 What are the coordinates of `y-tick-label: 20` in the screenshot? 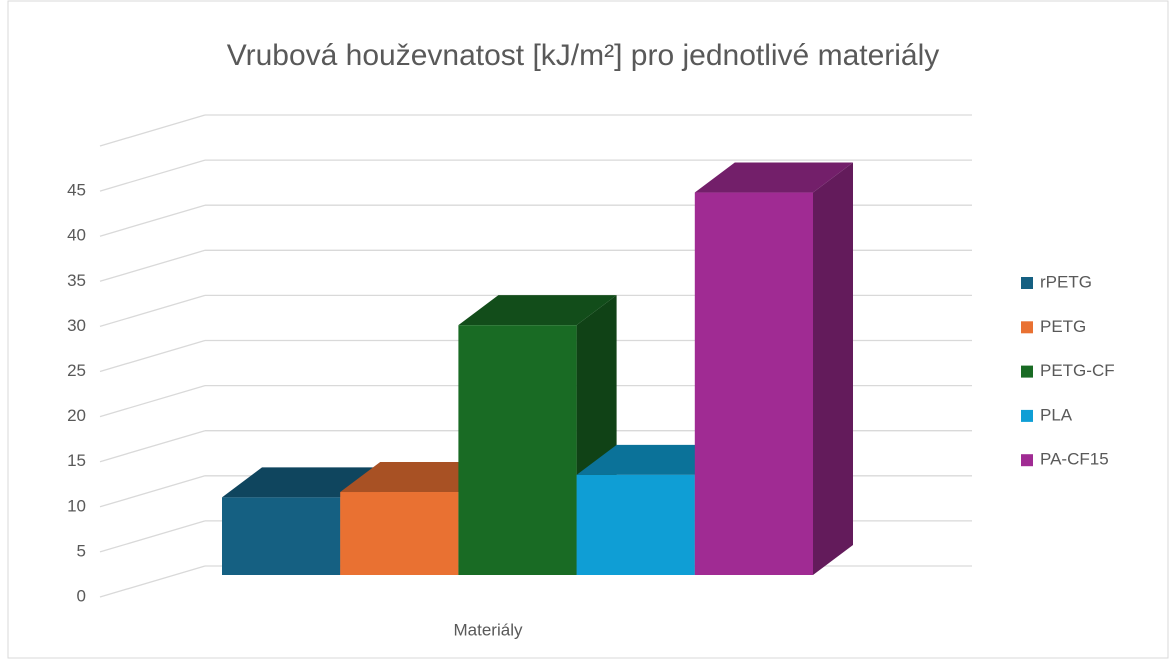 It's located at (76, 415).